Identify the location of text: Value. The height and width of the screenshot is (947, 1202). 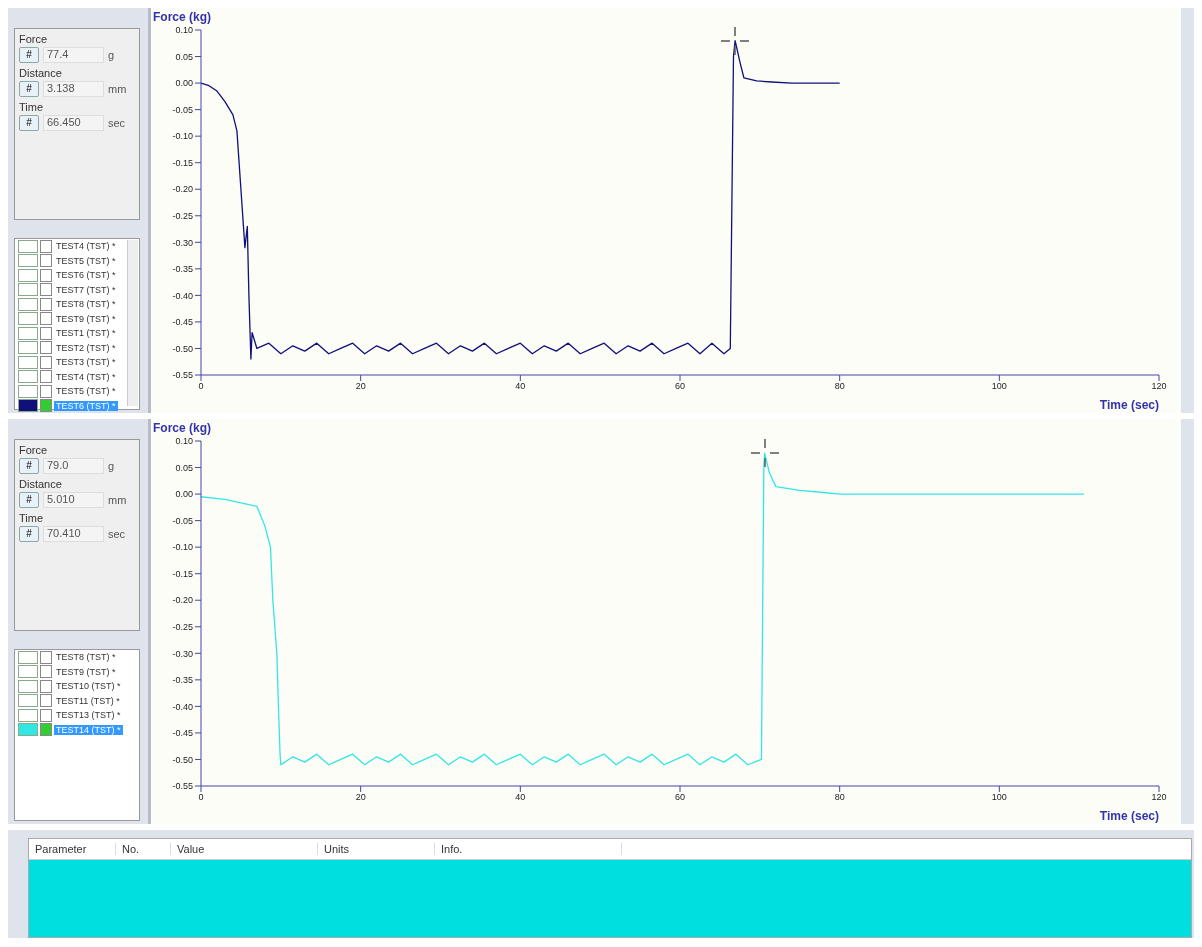
(244, 849).